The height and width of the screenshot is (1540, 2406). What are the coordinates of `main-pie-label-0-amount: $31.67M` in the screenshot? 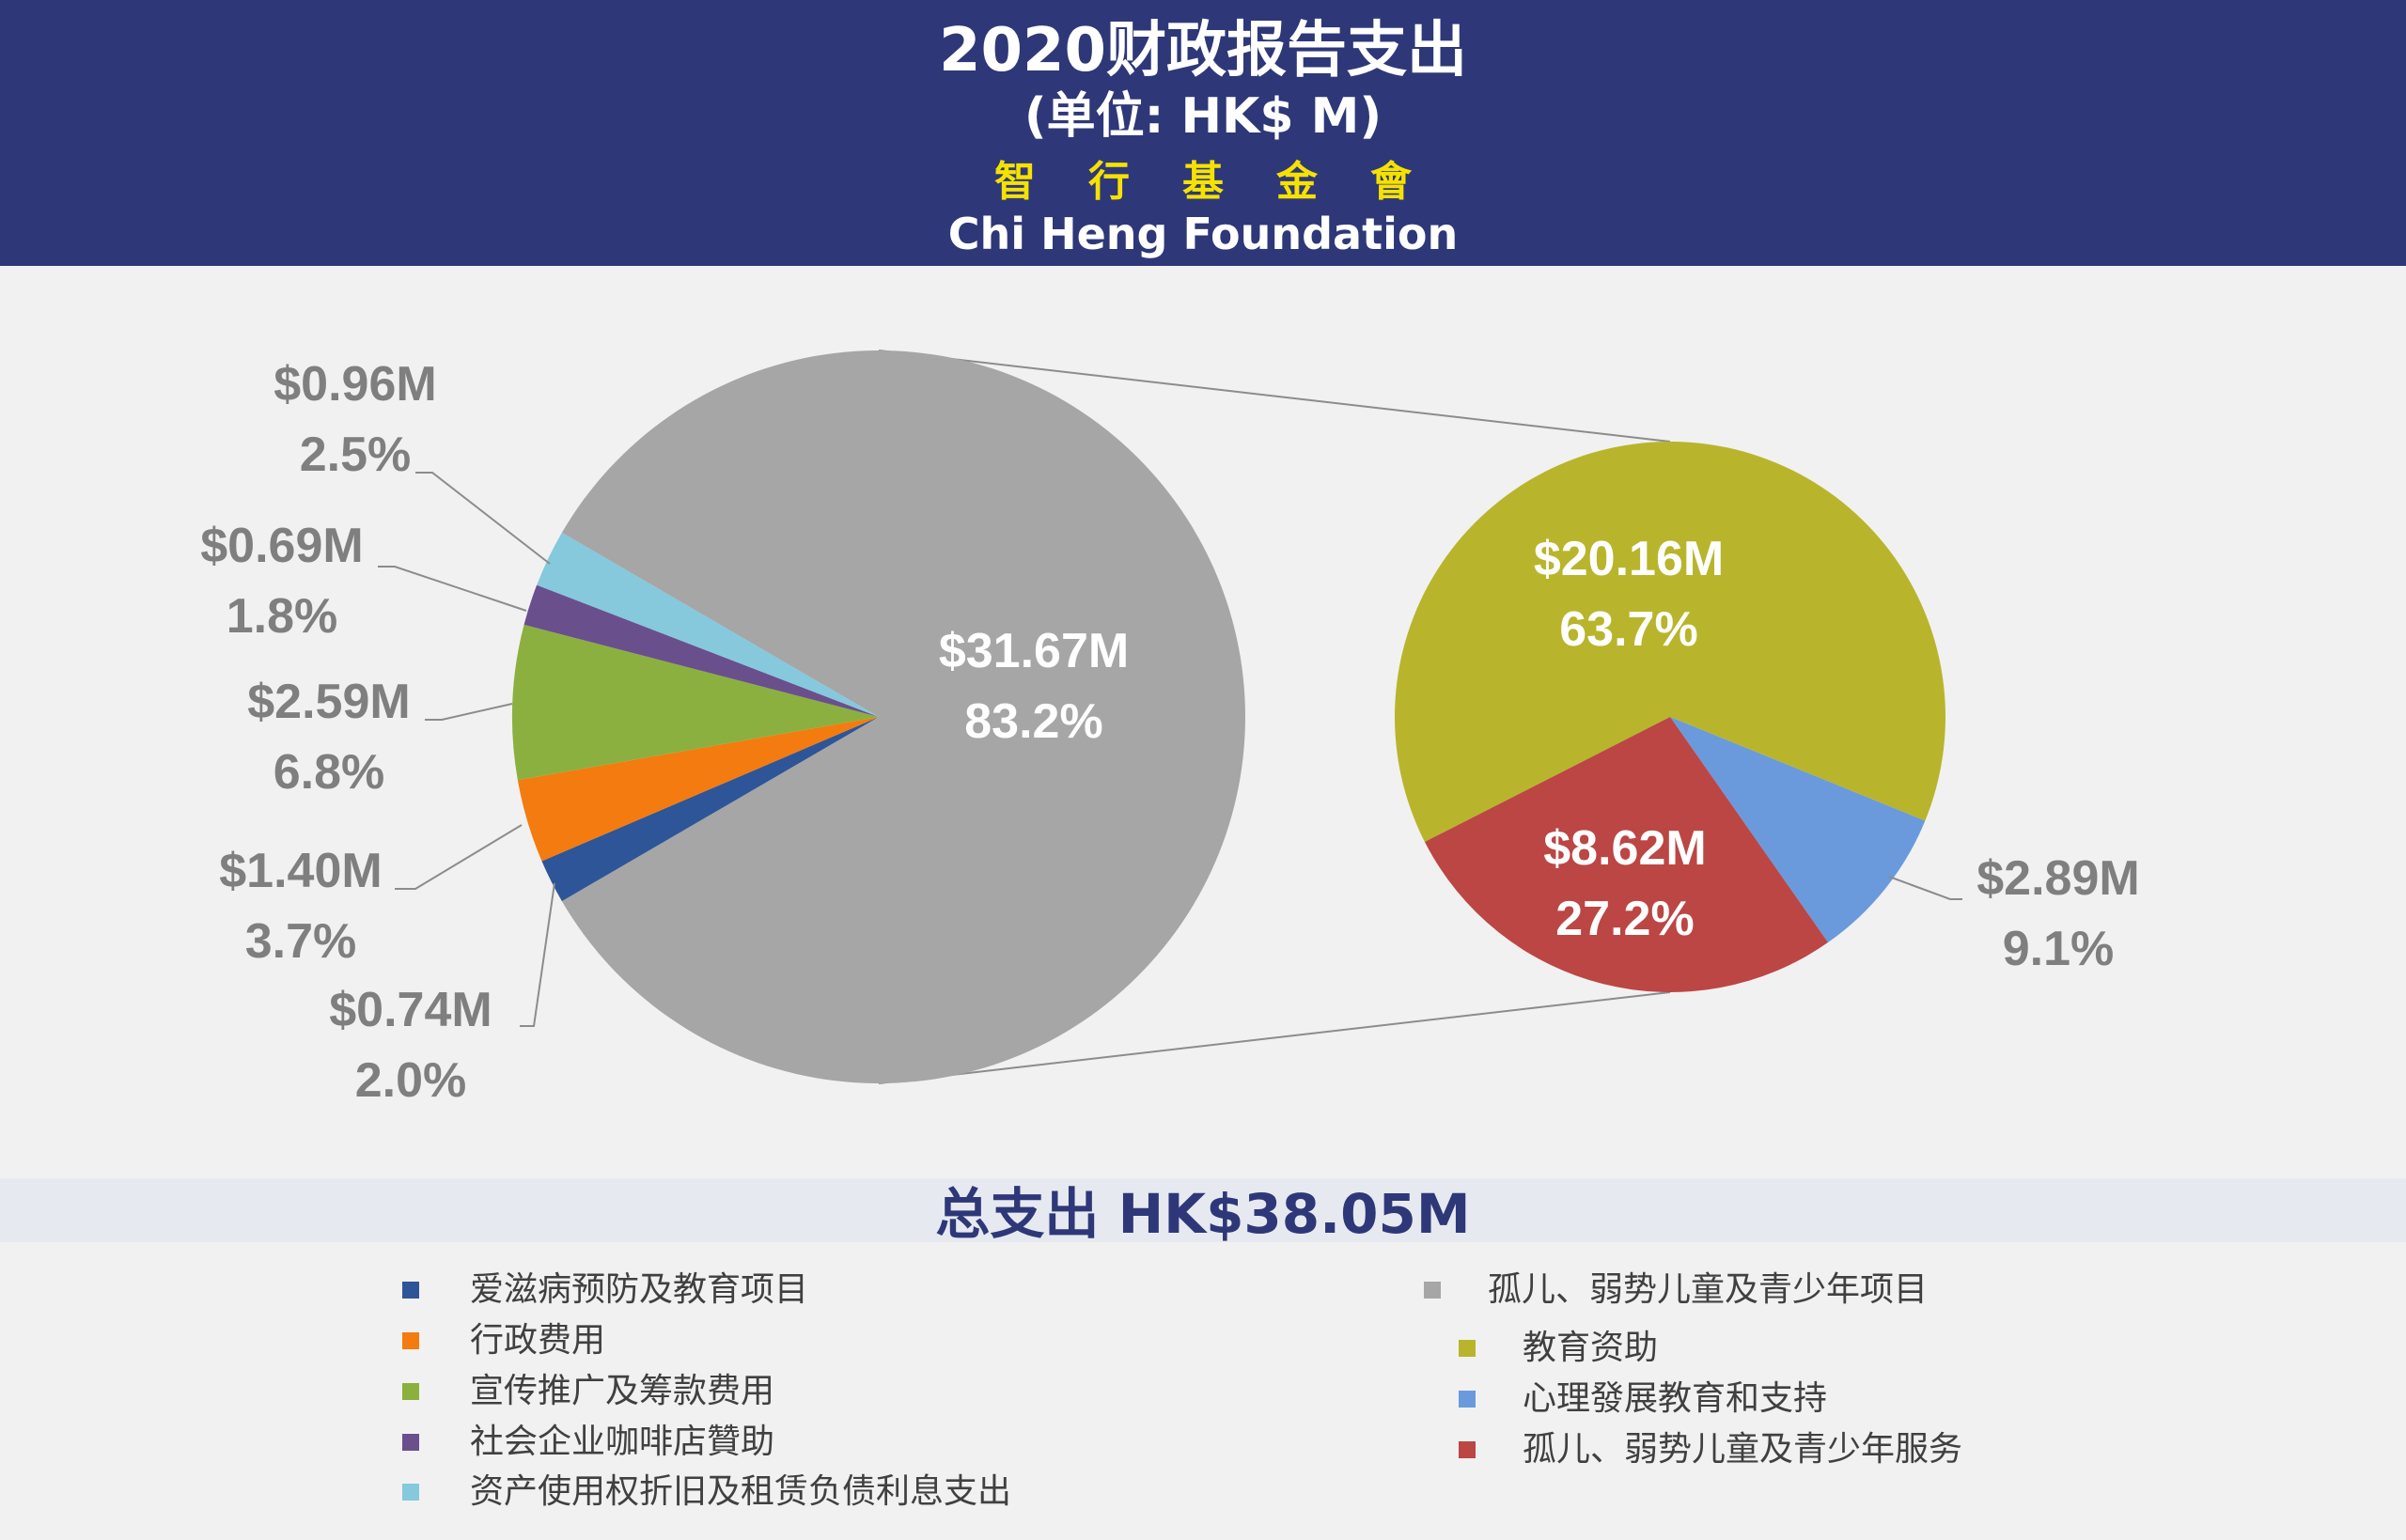 It's located at (1034, 651).